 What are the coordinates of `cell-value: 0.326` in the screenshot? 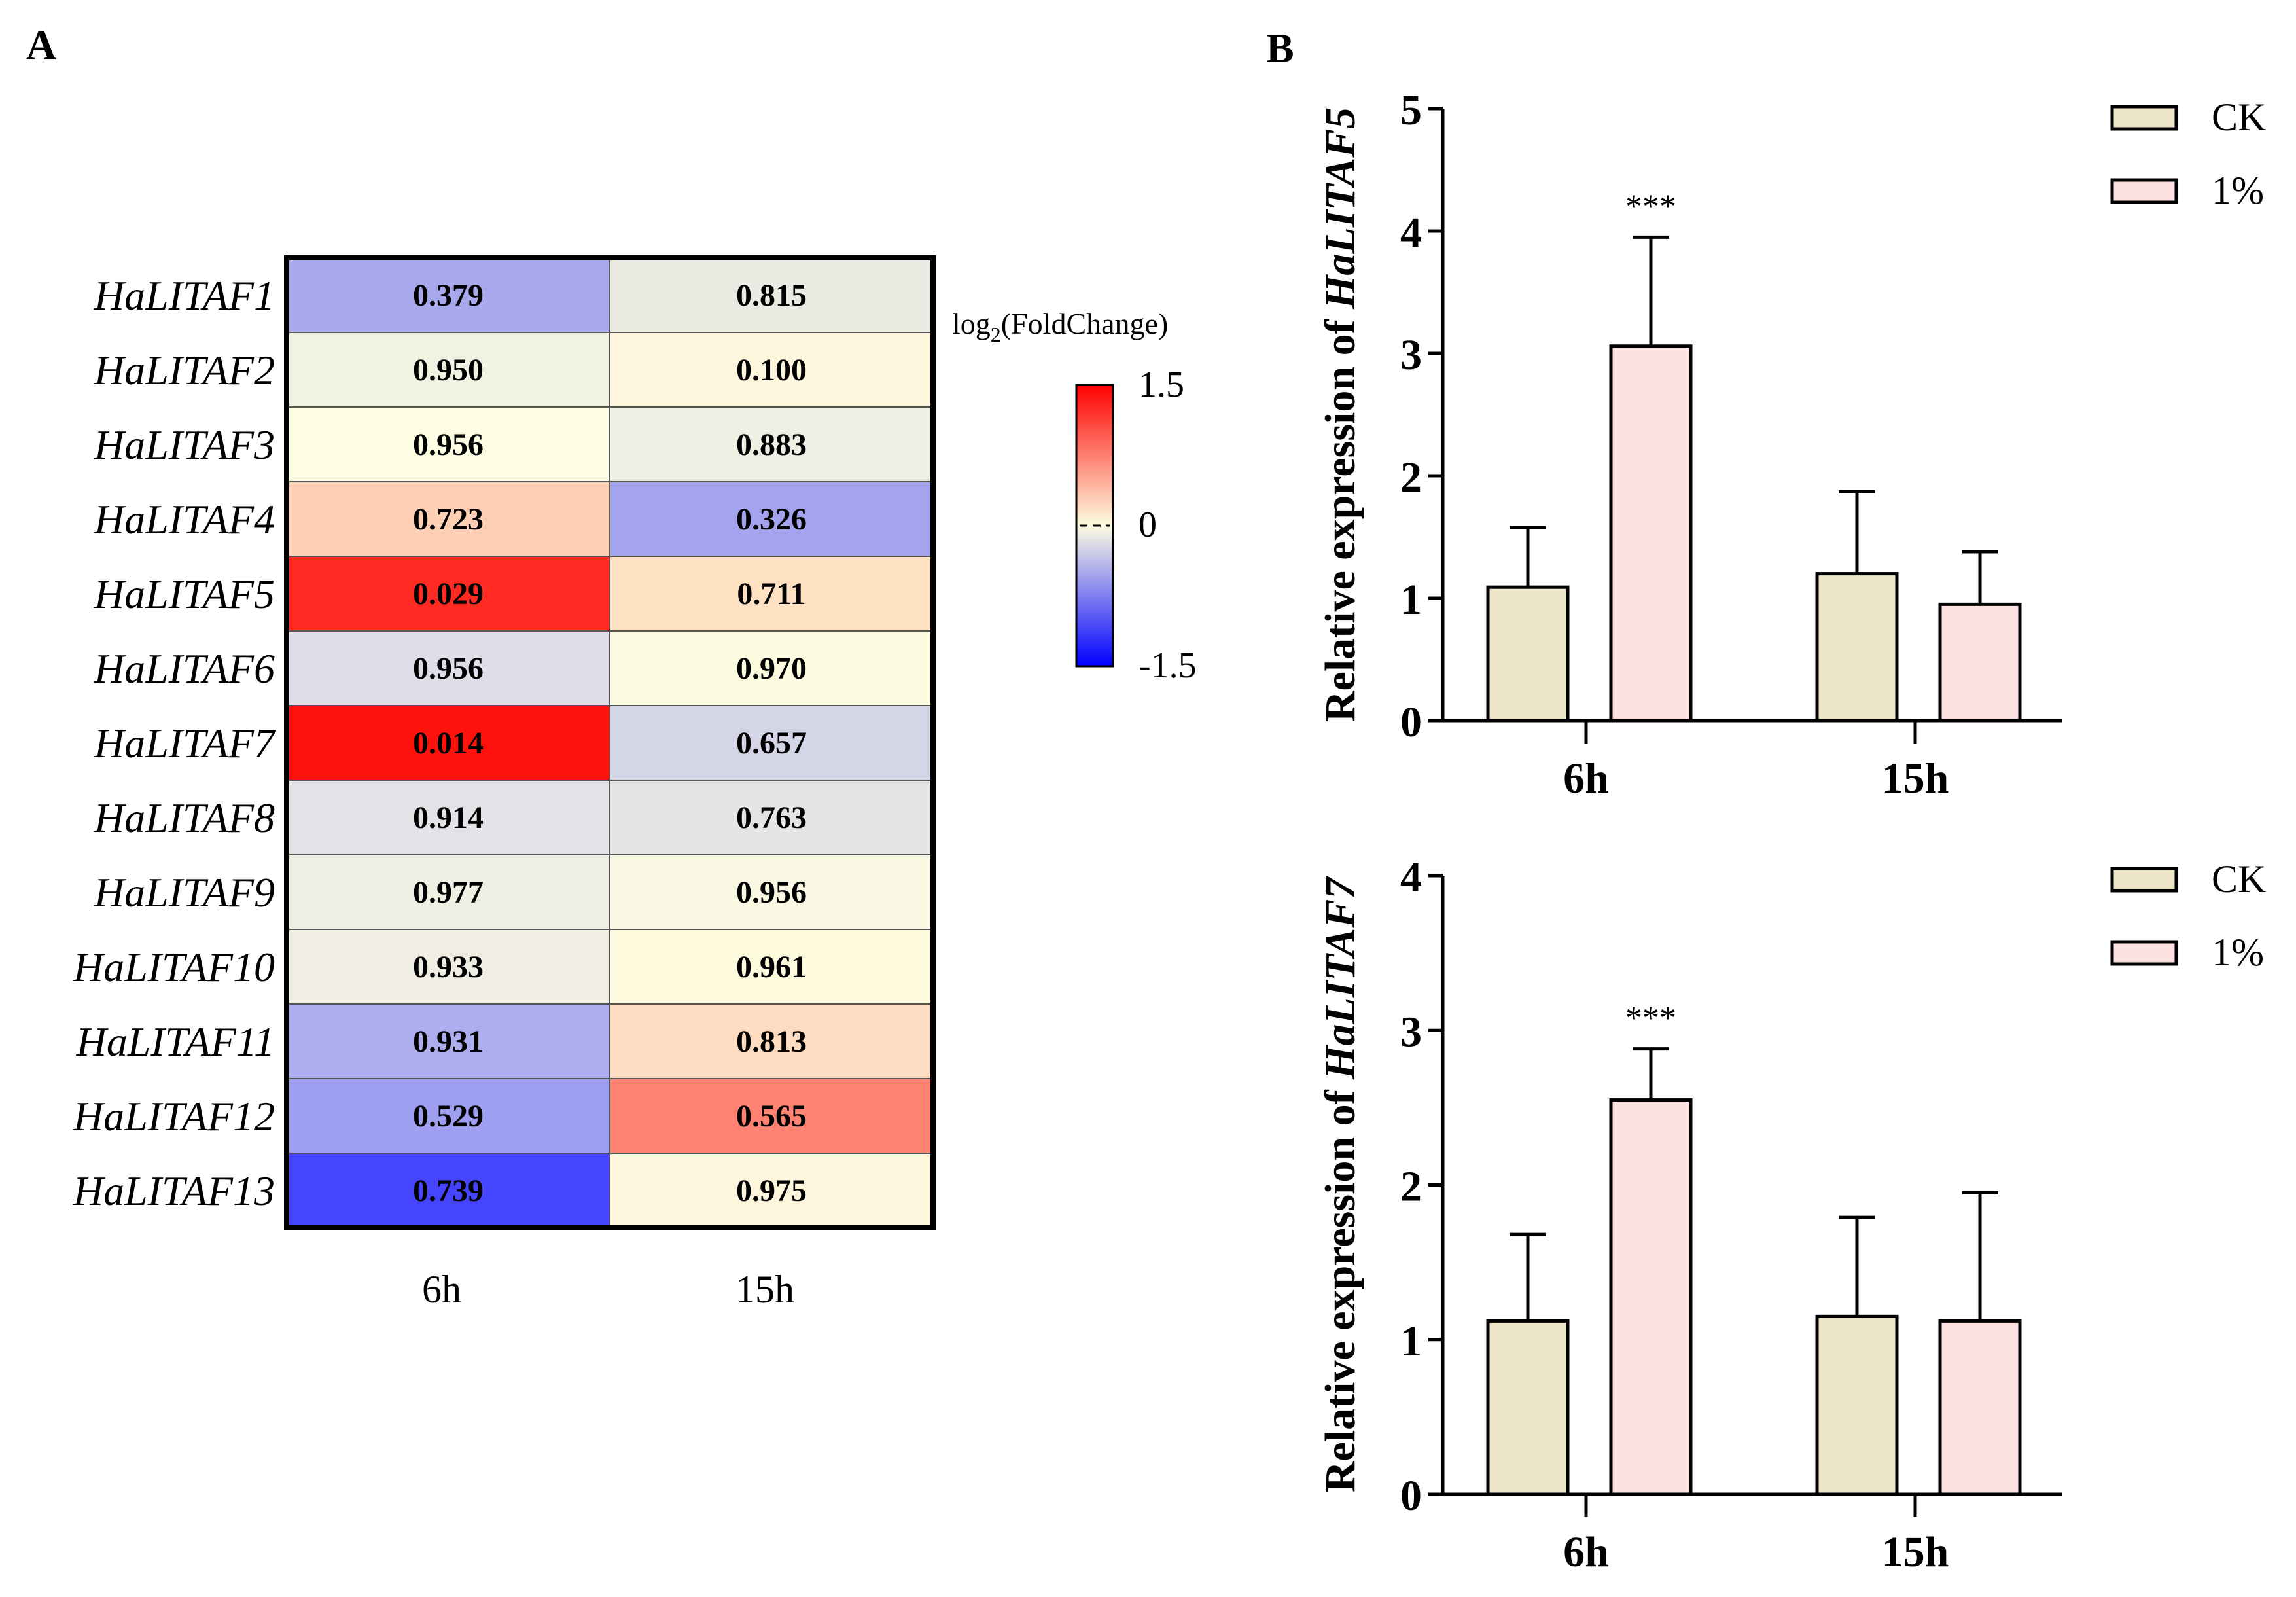 It's located at (772, 519).